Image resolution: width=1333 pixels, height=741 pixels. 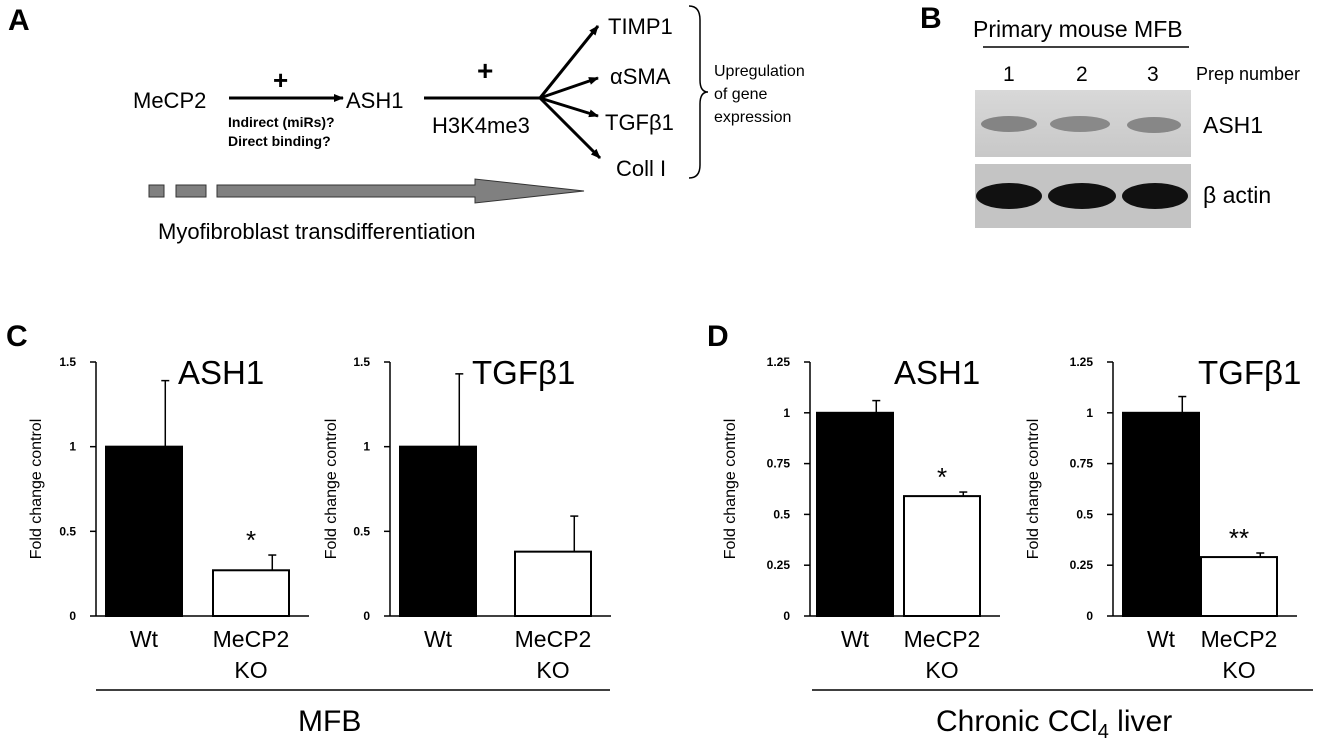 What do you see at coordinates (17, 336) in the screenshot?
I see `panel-c-letter: C` at bounding box center [17, 336].